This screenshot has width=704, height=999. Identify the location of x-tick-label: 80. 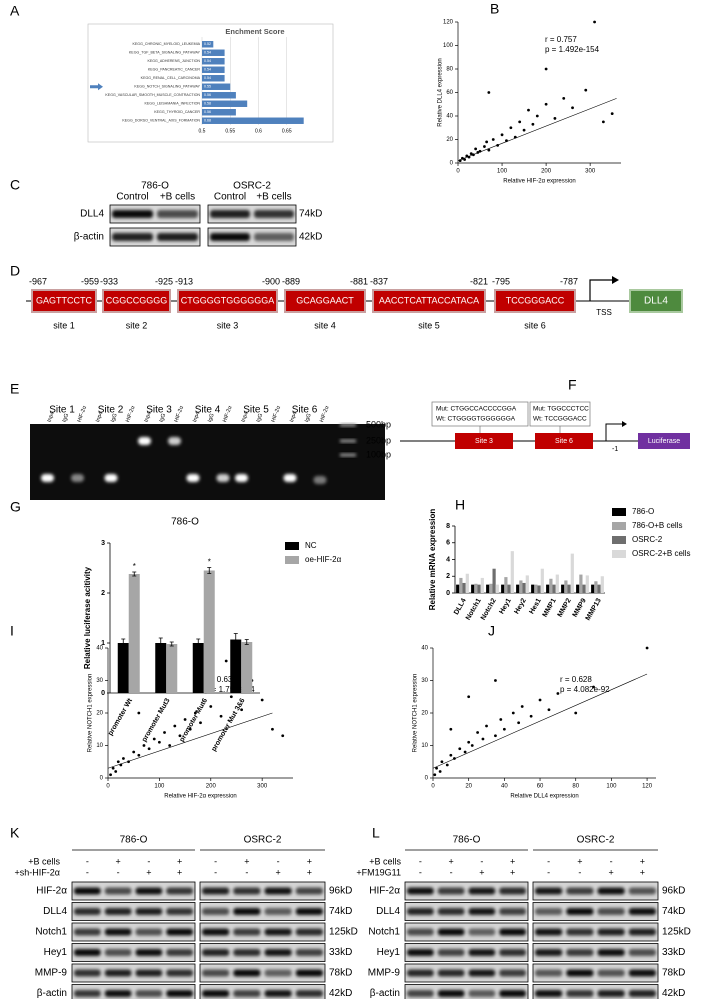
(575, 787).